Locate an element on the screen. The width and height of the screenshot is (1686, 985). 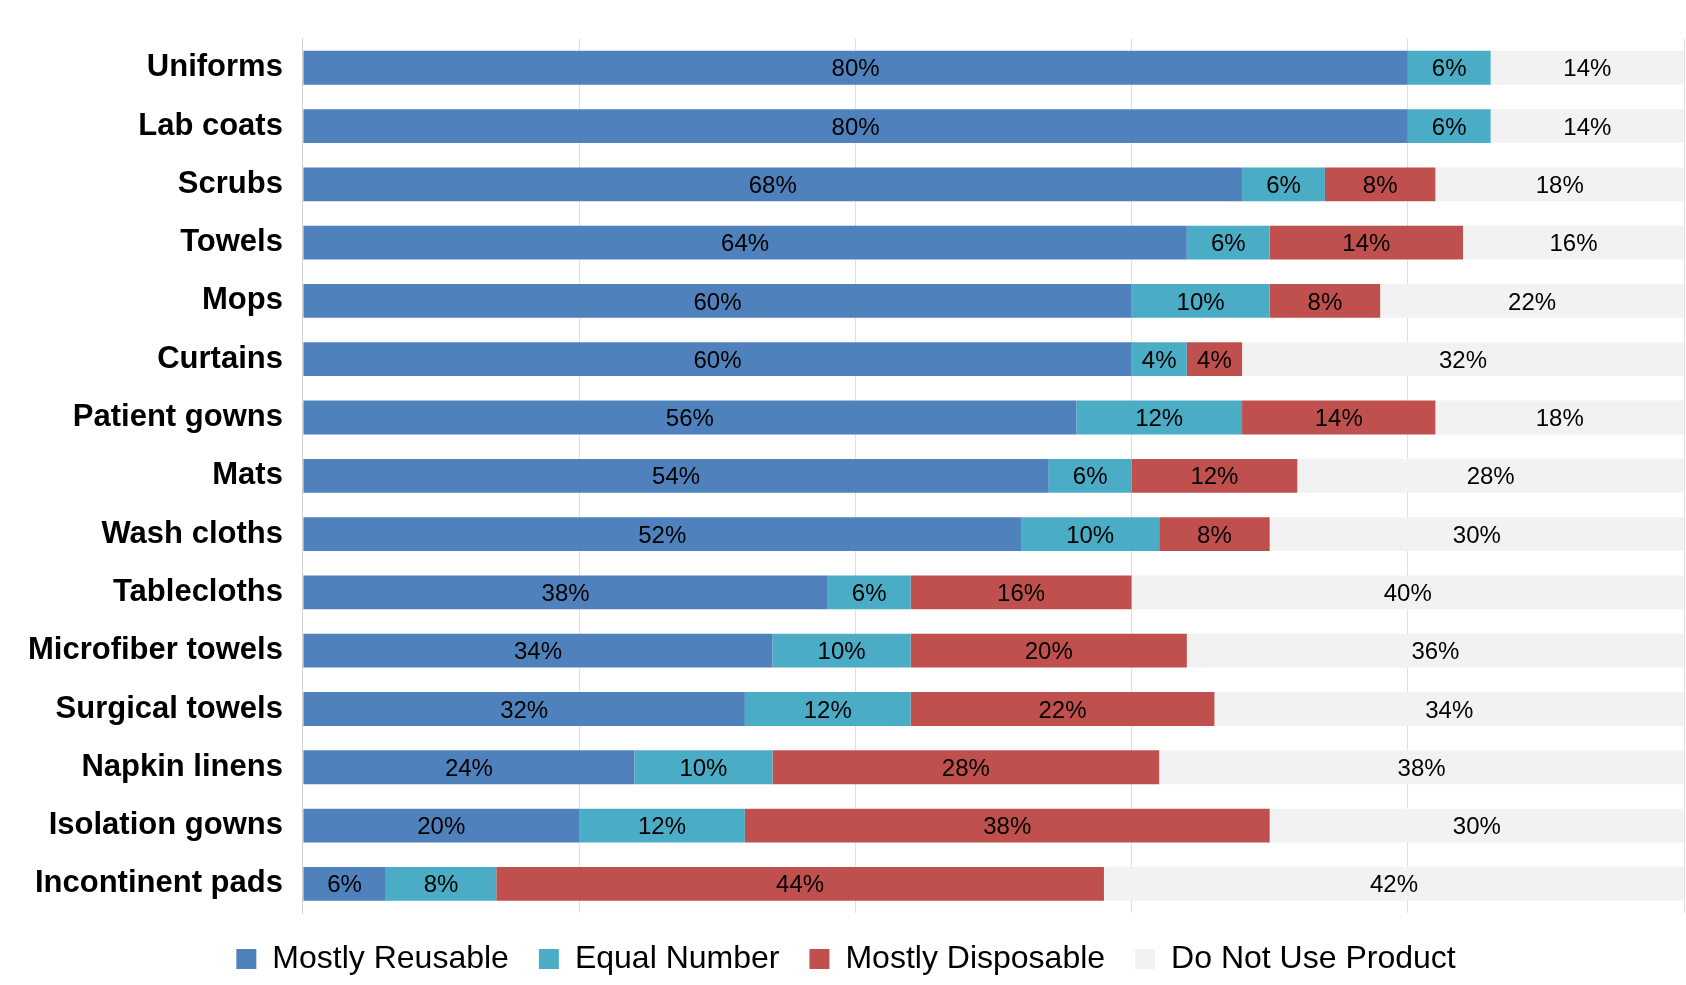
data-label: 80% is located at coordinates (855, 126).